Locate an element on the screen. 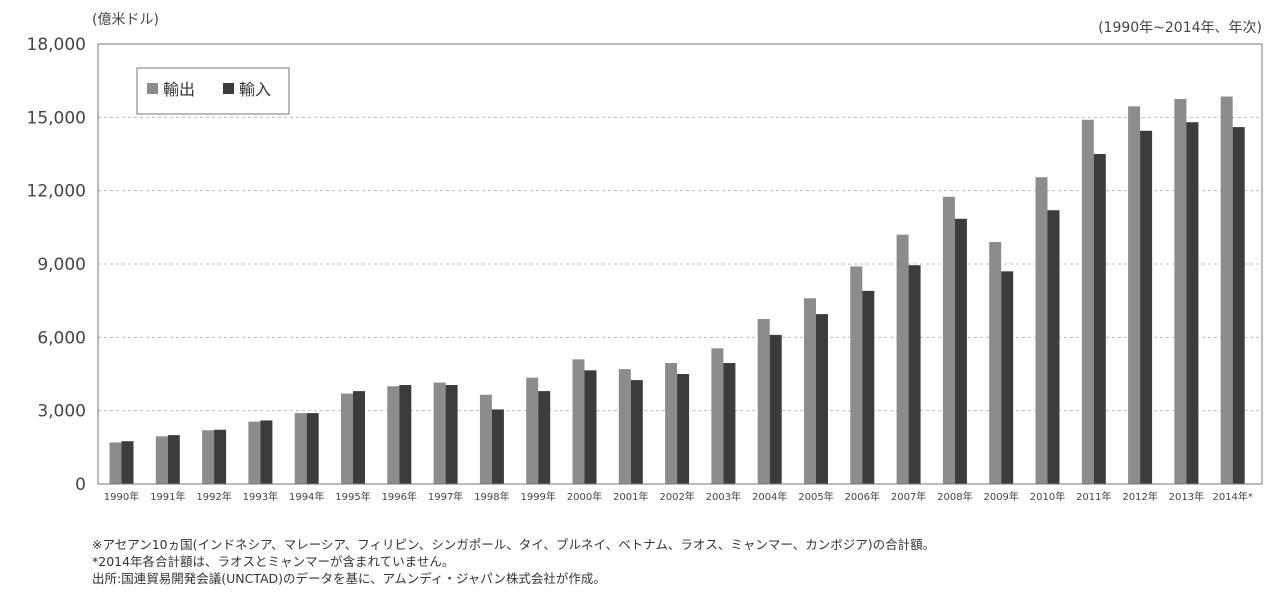 The width and height of the screenshot is (1270, 595). x-tick-label: 2013年 is located at coordinates (1186, 496).